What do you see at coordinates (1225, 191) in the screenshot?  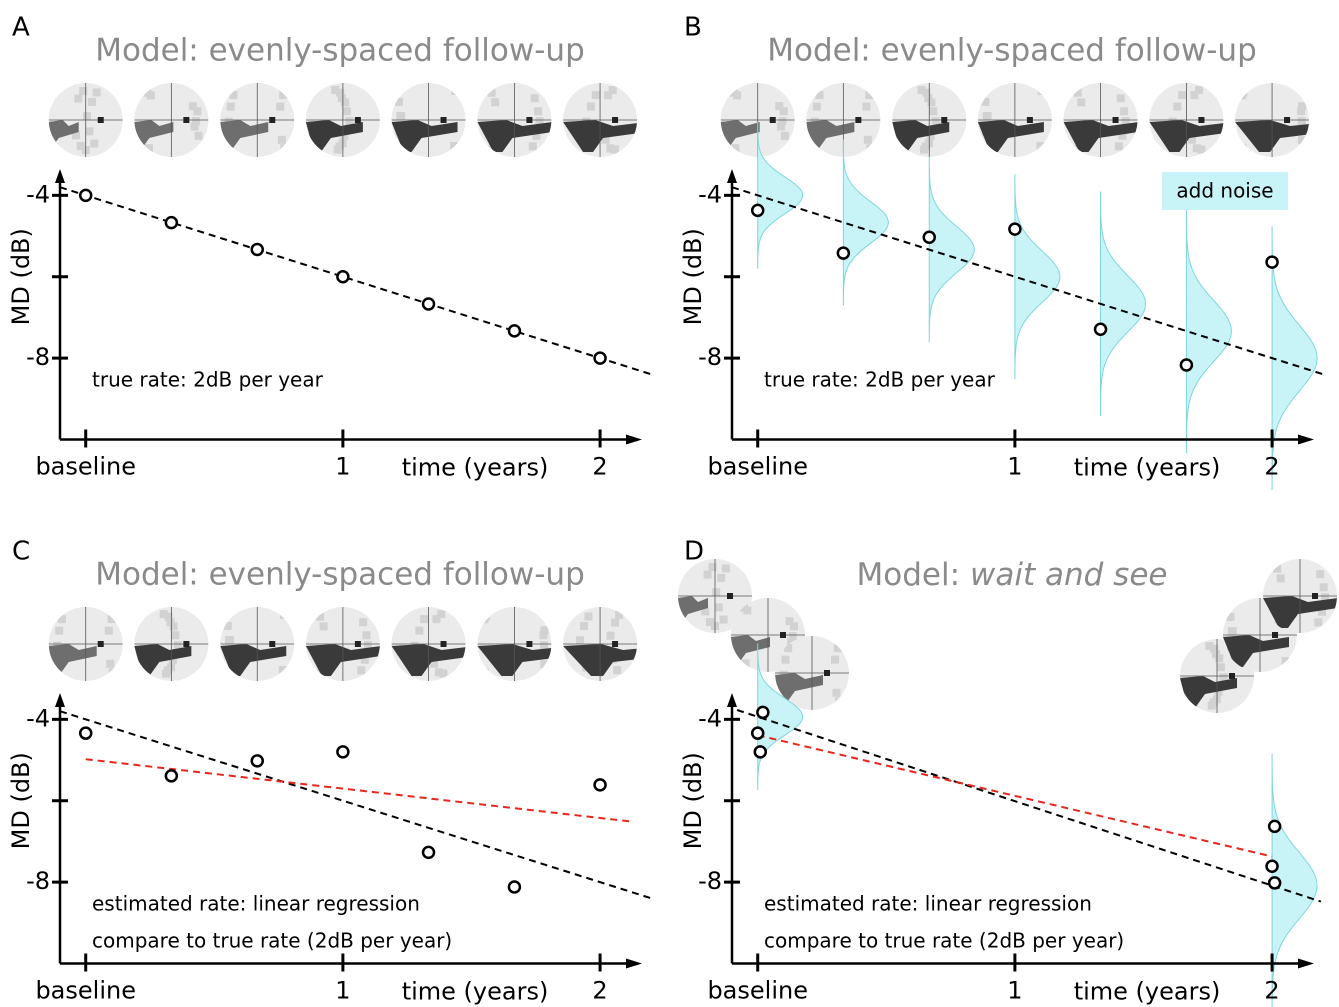 I see `annotation-box` at bounding box center [1225, 191].